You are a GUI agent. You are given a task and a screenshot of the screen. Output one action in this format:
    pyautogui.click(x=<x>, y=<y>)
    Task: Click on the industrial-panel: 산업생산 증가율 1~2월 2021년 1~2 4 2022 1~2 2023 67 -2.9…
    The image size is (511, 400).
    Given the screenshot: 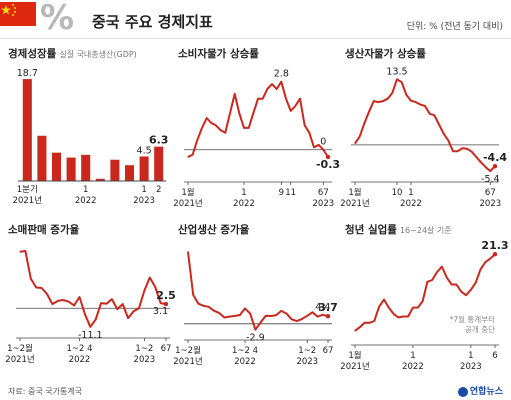 What is the action you would take?
    pyautogui.click(x=258, y=302)
    